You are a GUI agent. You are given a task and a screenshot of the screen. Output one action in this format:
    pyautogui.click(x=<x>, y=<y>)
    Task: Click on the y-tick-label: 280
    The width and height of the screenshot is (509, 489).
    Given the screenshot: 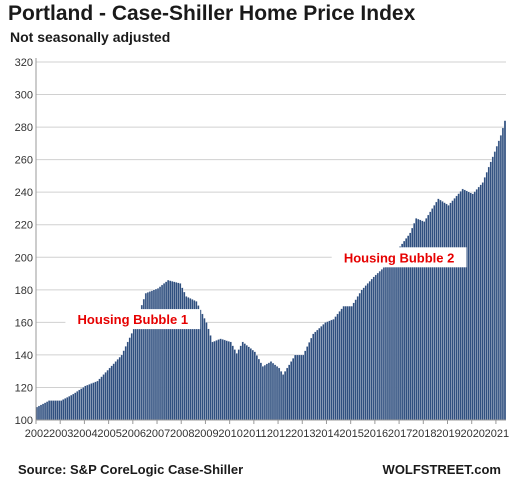 What is the action you would take?
    pyautogui.click(x=24, y=128)
    